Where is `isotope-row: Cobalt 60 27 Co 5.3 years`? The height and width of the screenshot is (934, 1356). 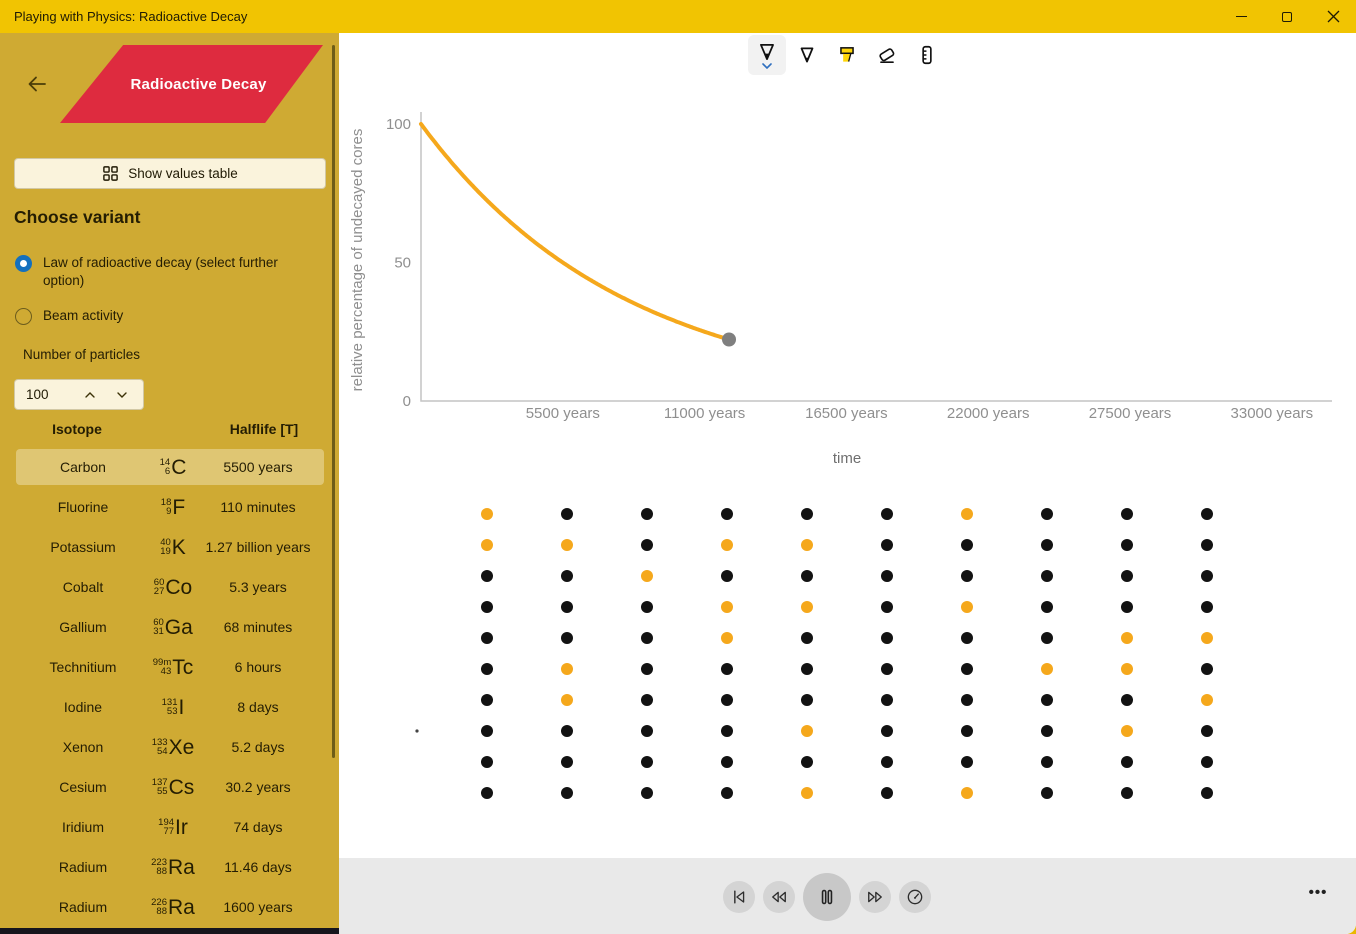 isotope-row: Cobalt 60 27 Co 5.3 years is located at coordinates (169, 587).